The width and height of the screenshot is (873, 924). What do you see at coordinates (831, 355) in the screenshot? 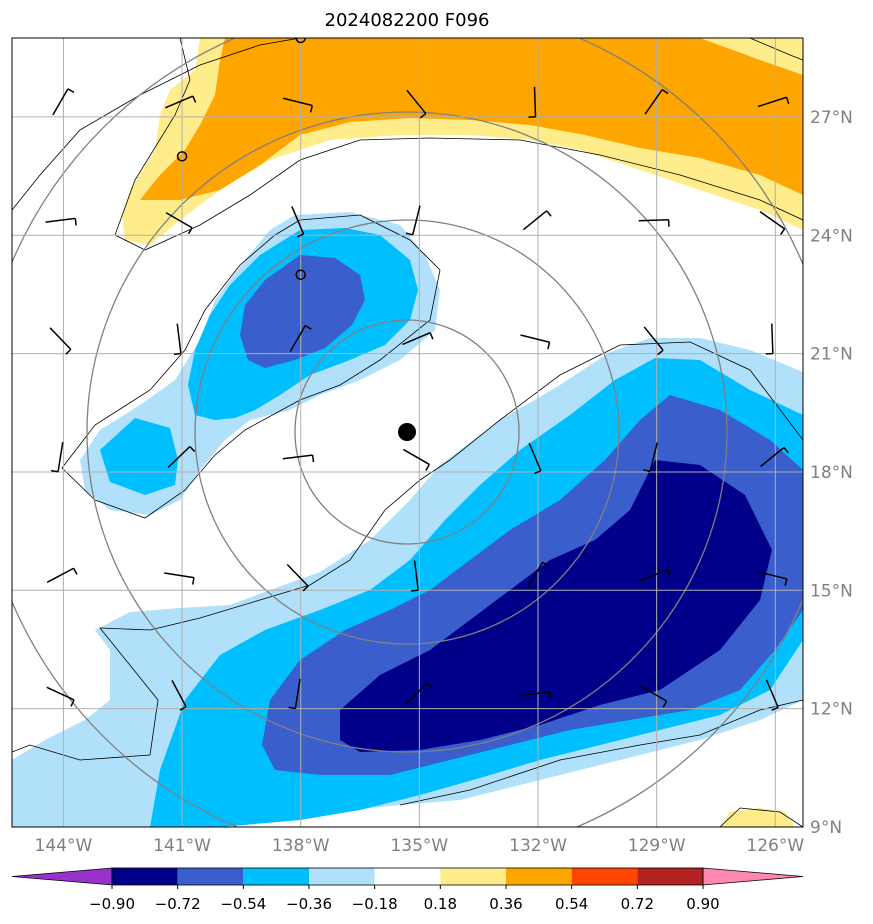
I see `lat-label-2: 21°N` at bounding box center [831, 355].